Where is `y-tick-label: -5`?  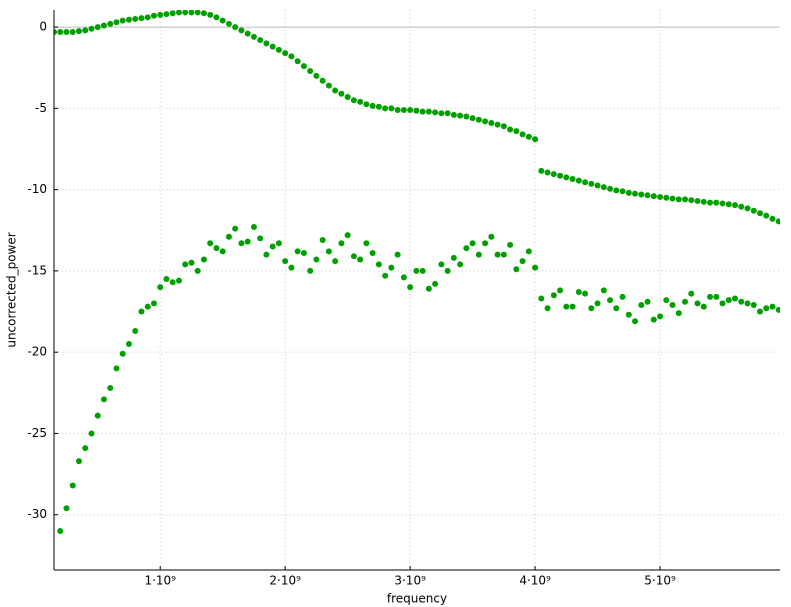
y-tick-label: -5 is located at coordinates (41, 108).